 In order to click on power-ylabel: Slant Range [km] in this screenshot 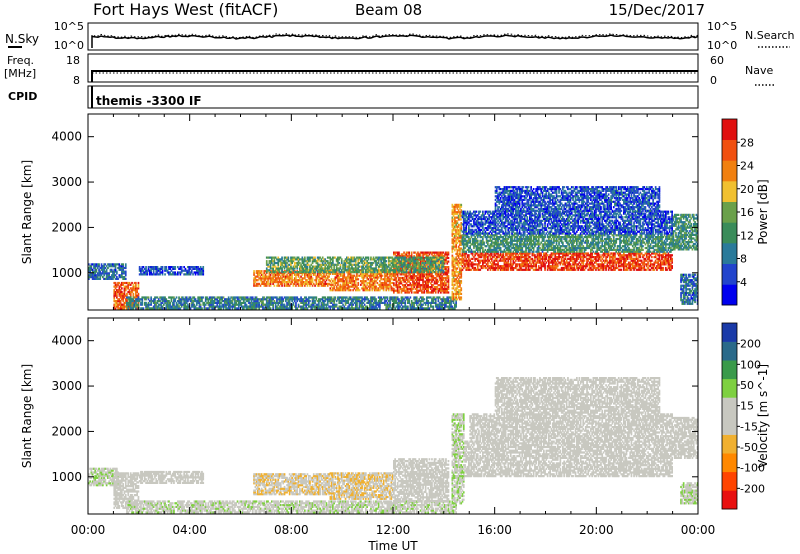, I will do `click(27, 212)`.